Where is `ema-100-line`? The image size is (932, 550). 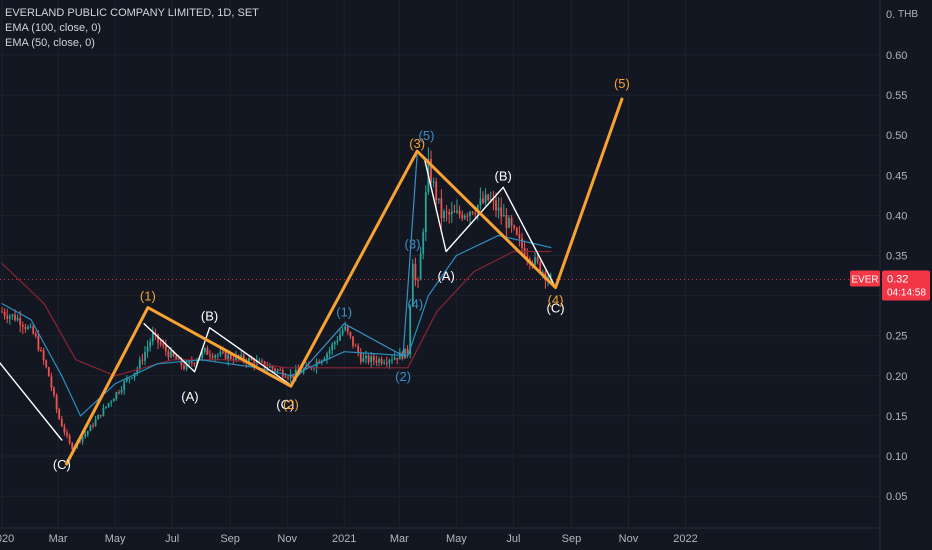
ema-100-line is located at coordinates (276, 313).